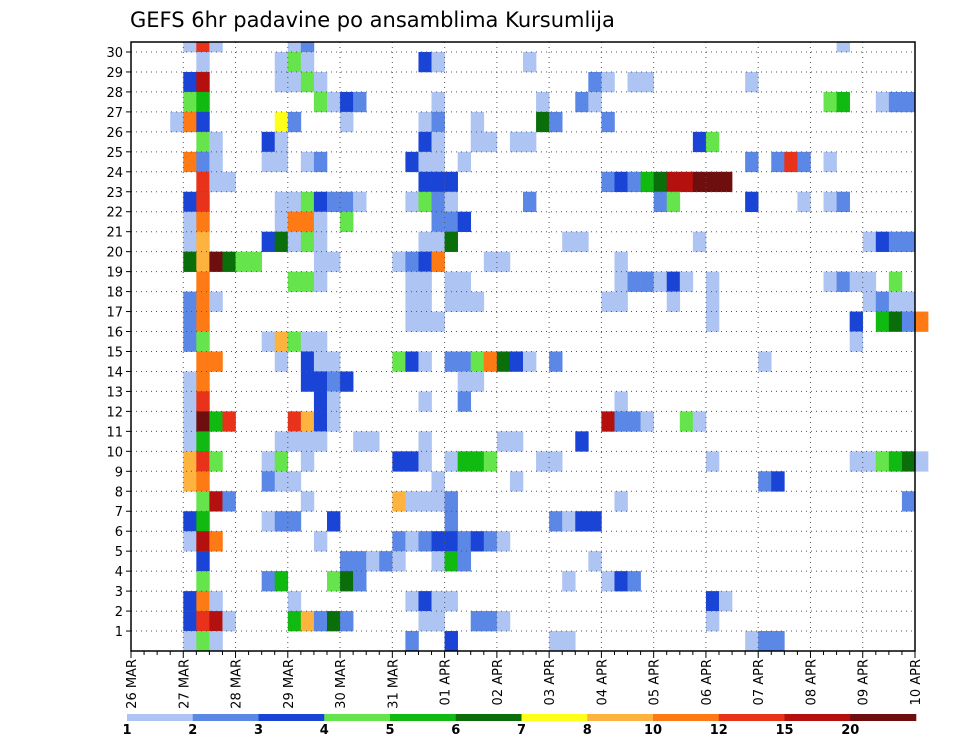 This screenshot has width=960, height=742. I want to click on y-tick-label: 24, so click(114, 173).